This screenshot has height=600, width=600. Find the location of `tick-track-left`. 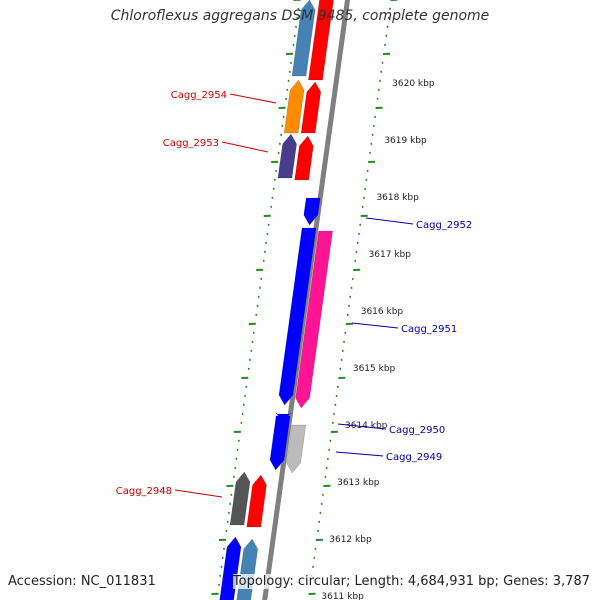

tick-track-left is located at coordinates (256, 297).